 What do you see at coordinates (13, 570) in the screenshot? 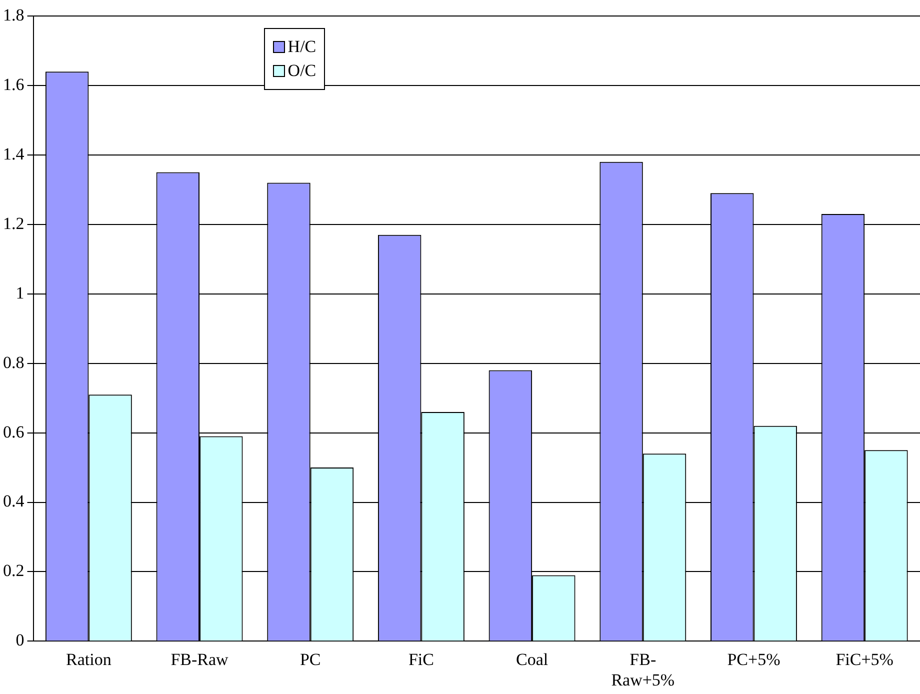
I see `y-tick-label: 0.2` at bounding box center [13, 570].